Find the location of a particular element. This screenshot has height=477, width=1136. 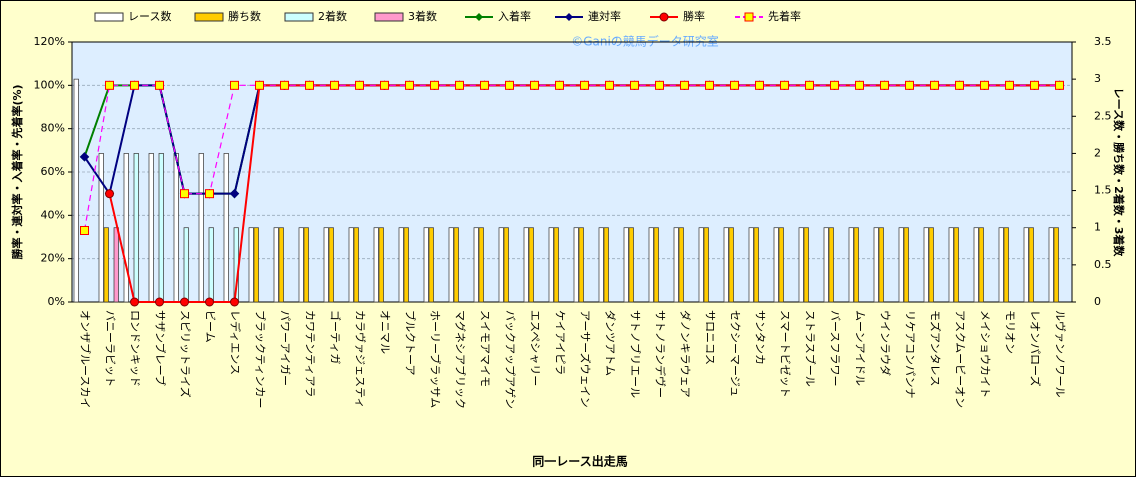

y2-tick-label: 3.5 is located at coordinates (1103, 41).